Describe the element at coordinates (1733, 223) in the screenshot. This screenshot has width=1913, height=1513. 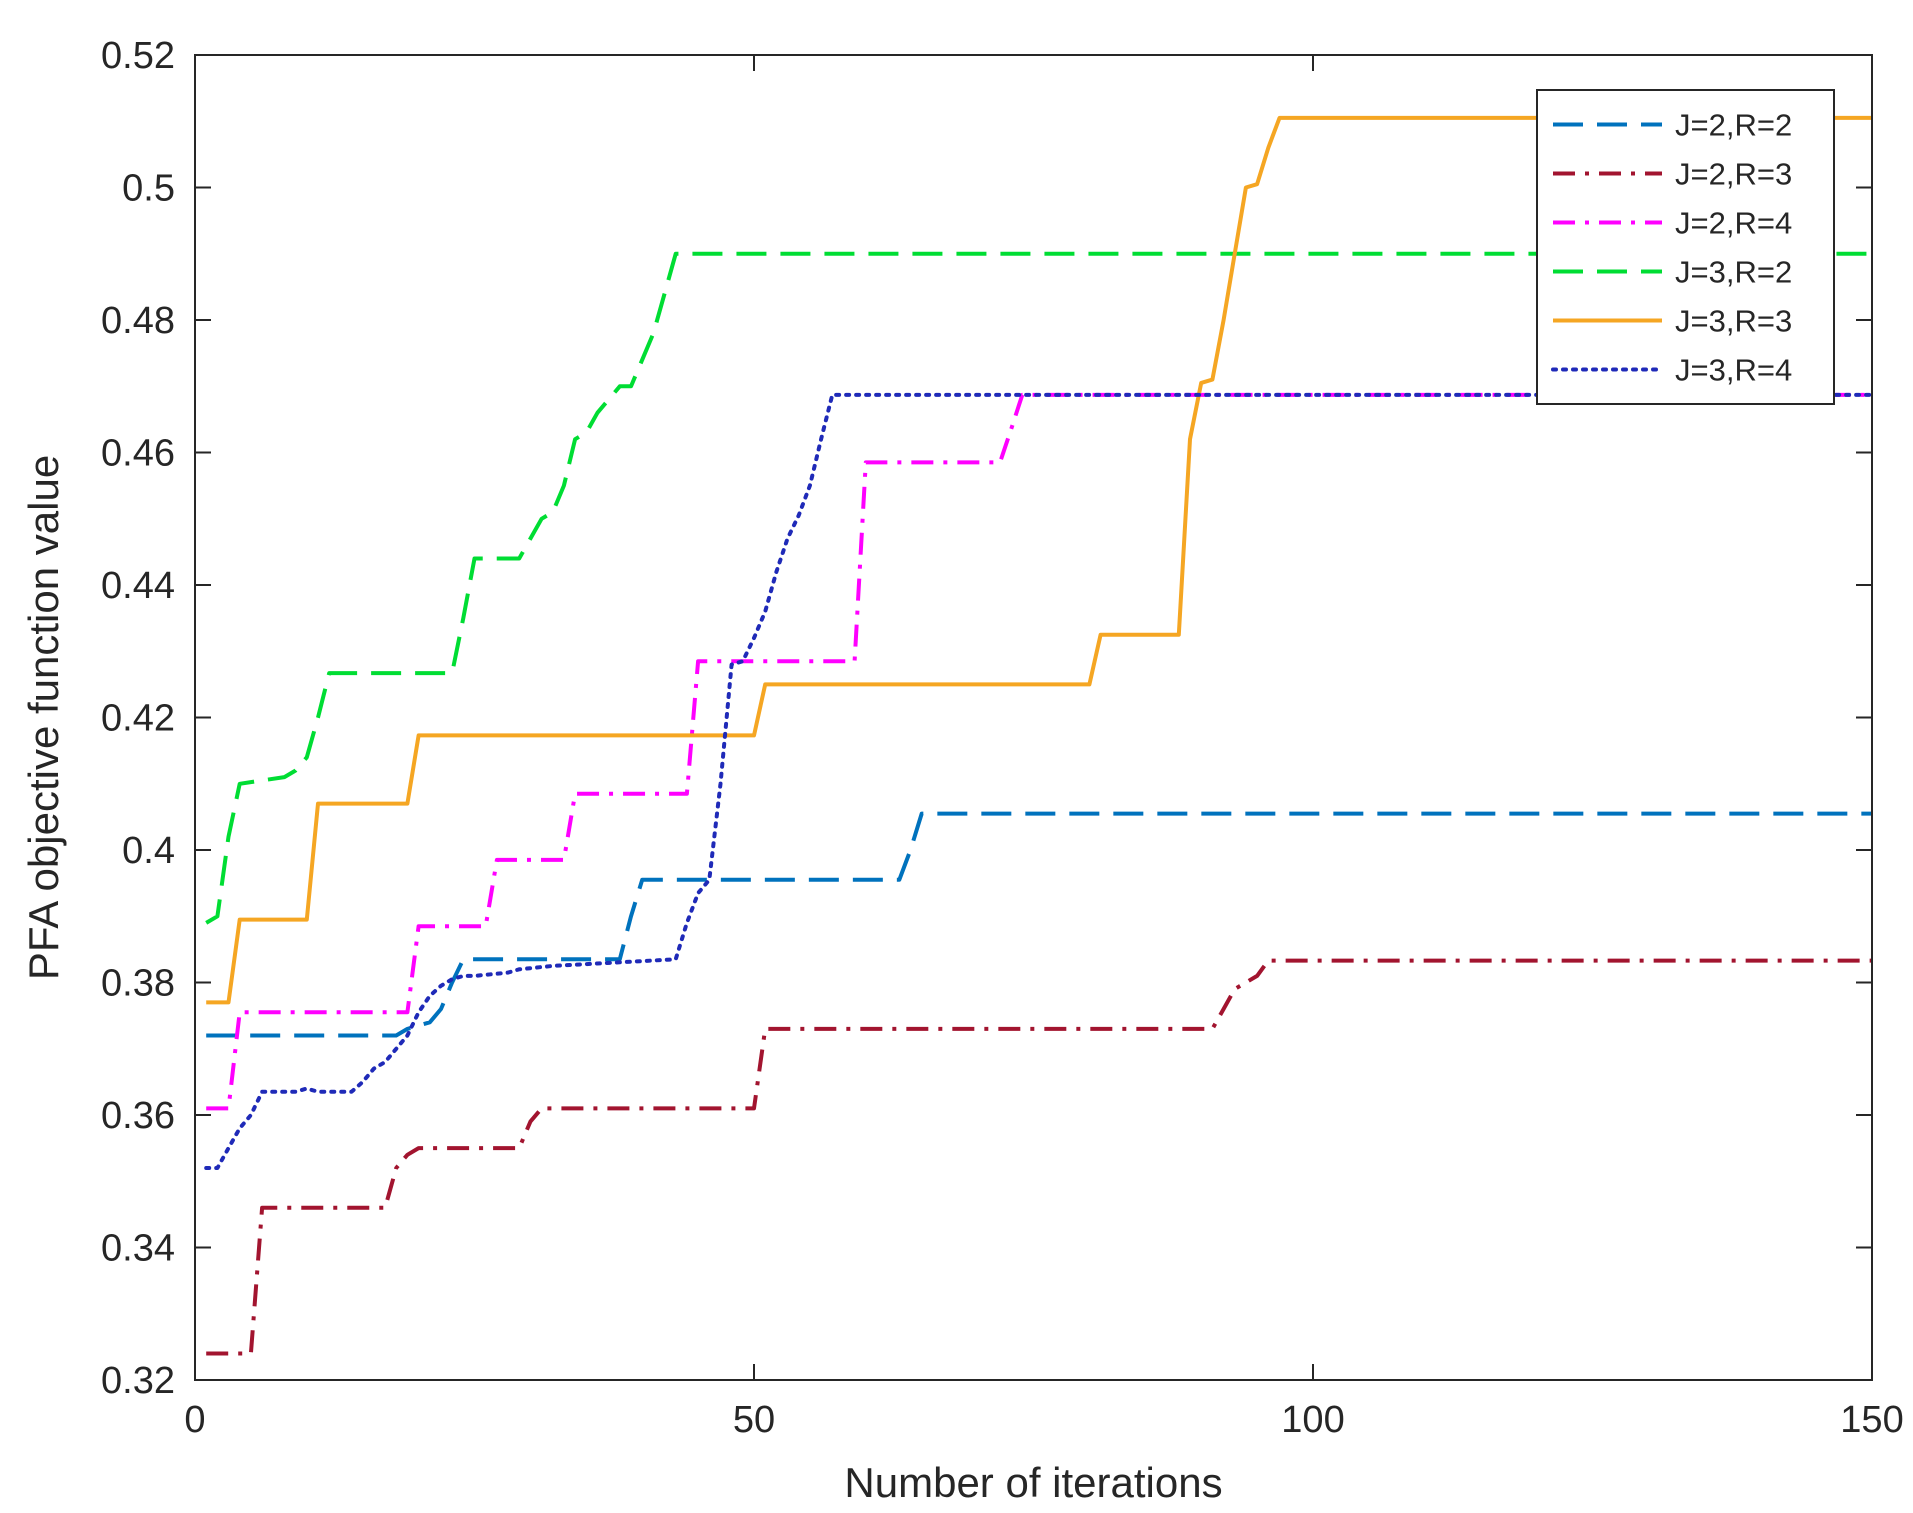
I see `legend-label-3: J=2,R=4` at that location.